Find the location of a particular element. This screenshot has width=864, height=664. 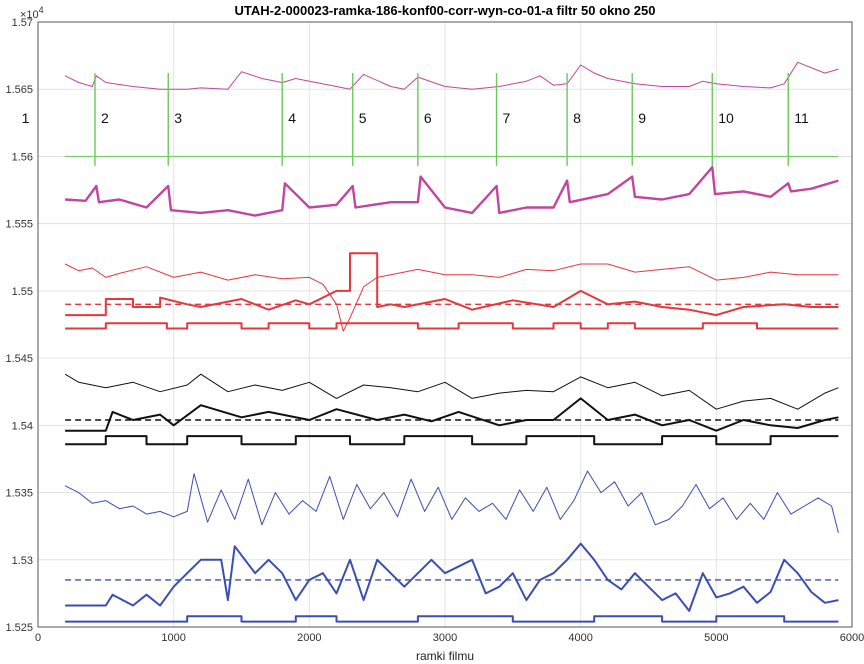

series-red-step is located at coordinates (452, 326).